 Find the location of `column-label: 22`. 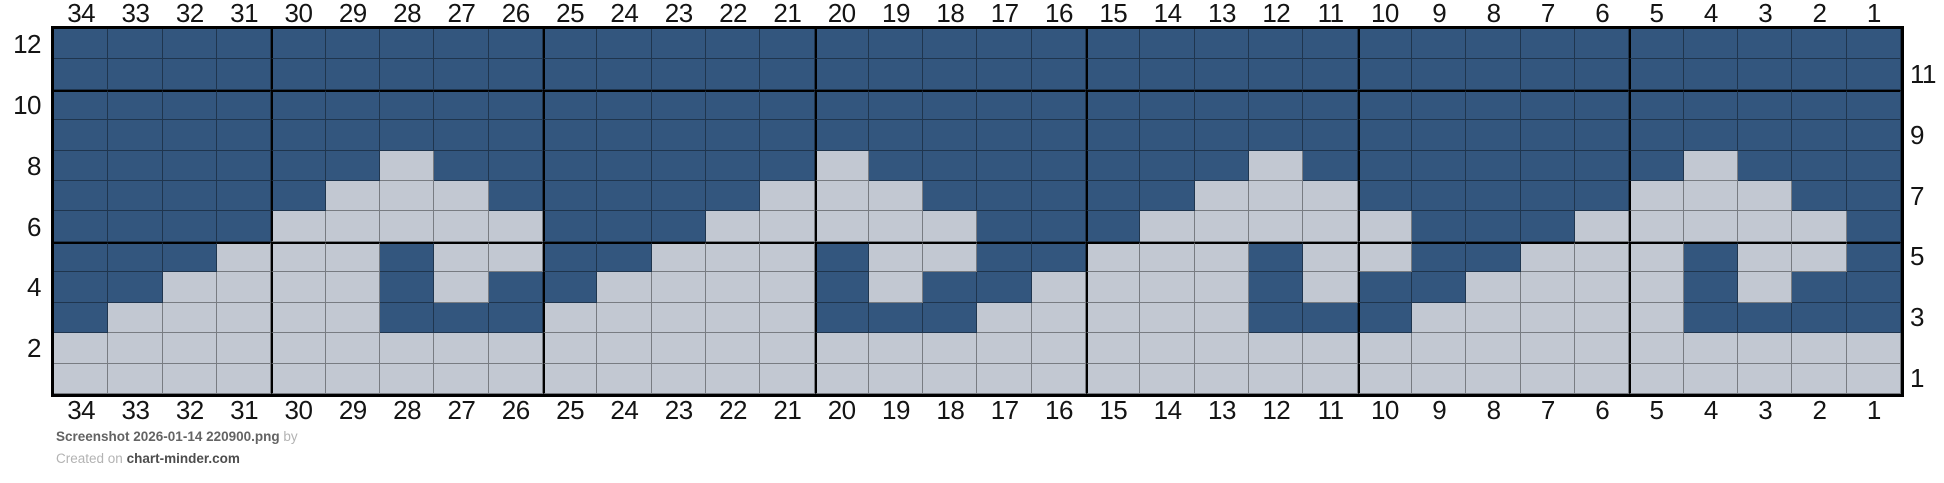

column-label: 22 is located at coordinates (733, 14).